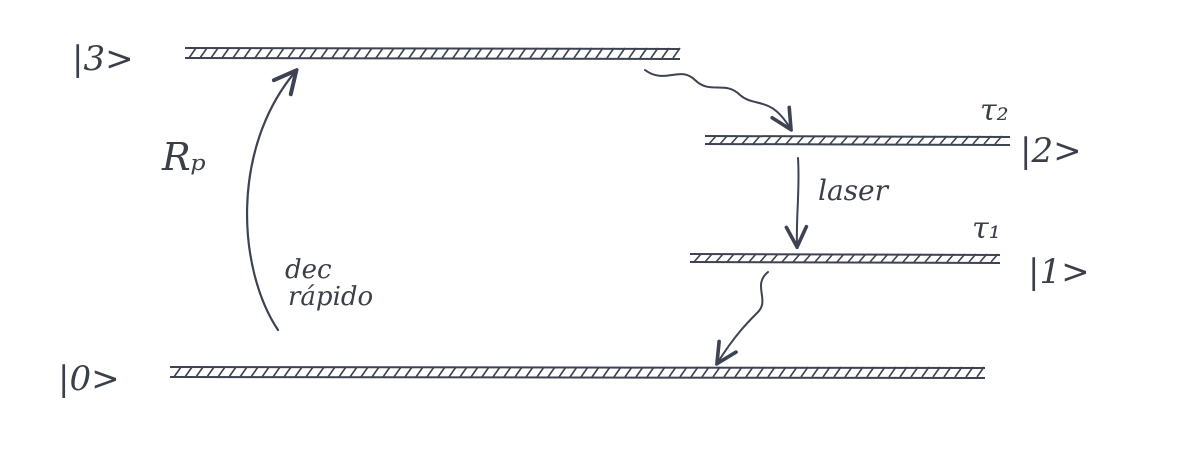  I want to click on tau-1-label: τ₁, so click(986, 228).